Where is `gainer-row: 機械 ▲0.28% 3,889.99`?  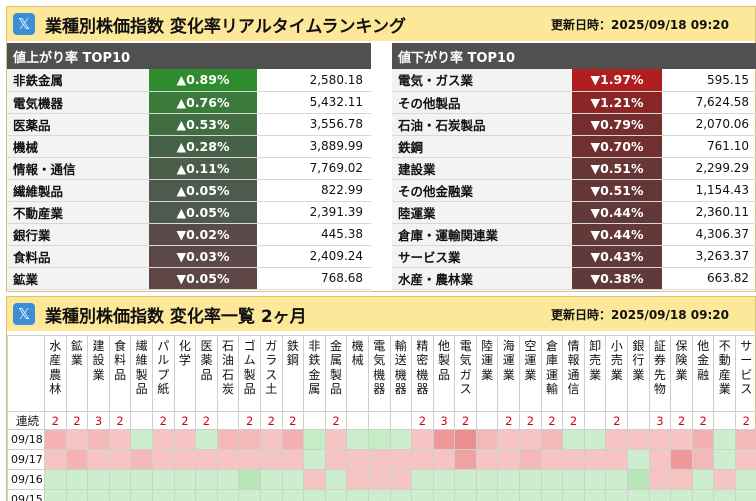
gainer-row: 機械 ▲0.28% 3,889.99 is located at coordinates (189, 146).